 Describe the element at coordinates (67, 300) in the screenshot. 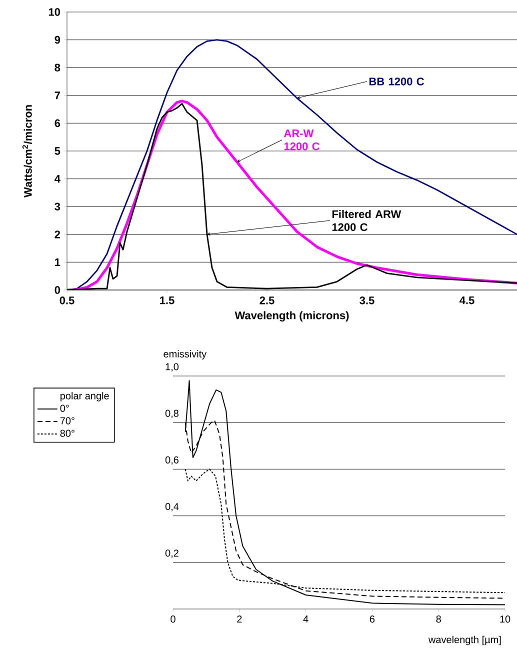

I see `x-tick-label: 0.5` at that location.